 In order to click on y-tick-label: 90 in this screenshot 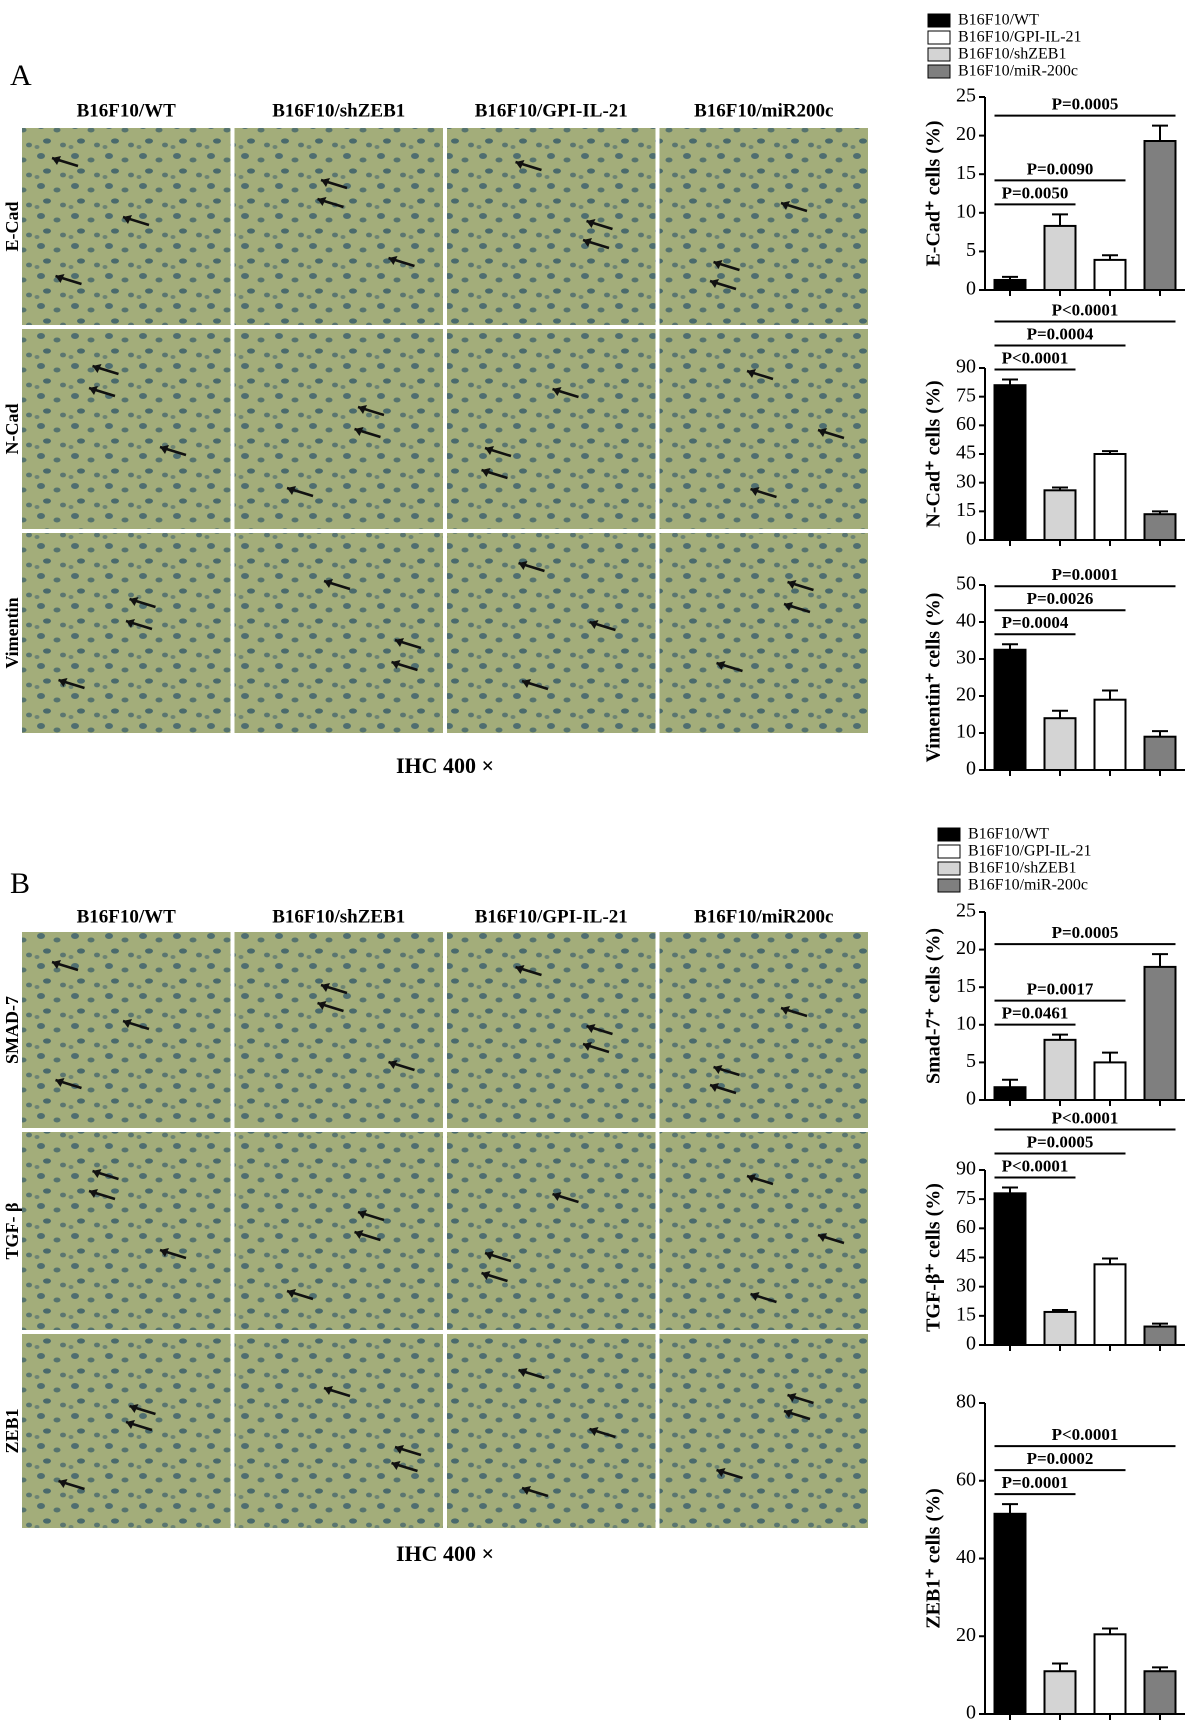, I will do `click(966, 1169)`.